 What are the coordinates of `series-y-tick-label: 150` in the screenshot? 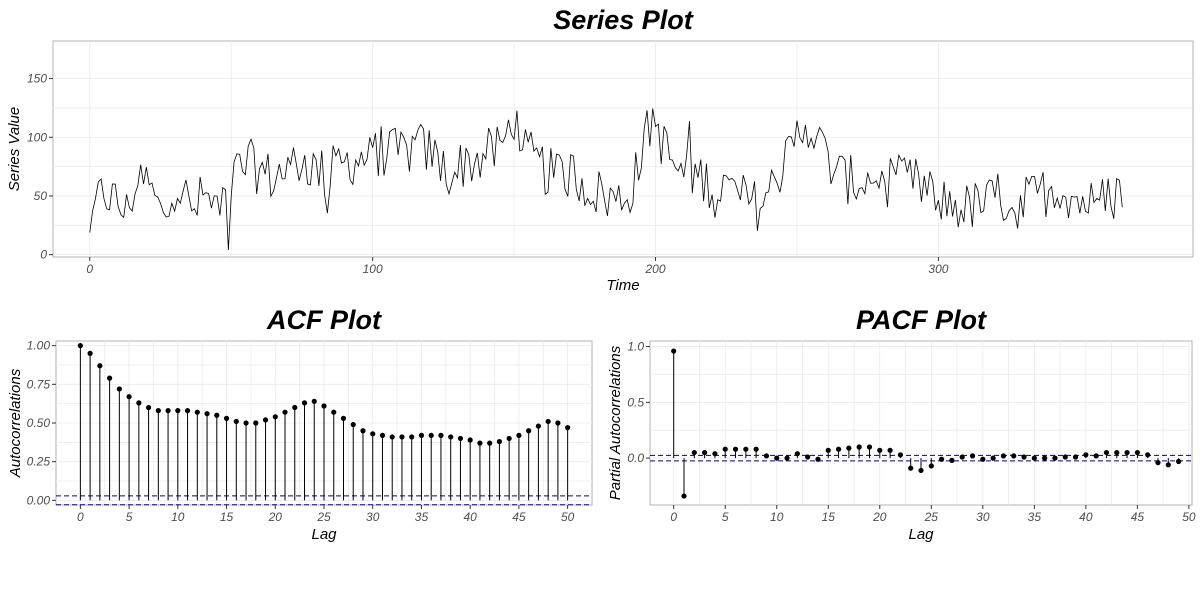 It's located at (37, 79).